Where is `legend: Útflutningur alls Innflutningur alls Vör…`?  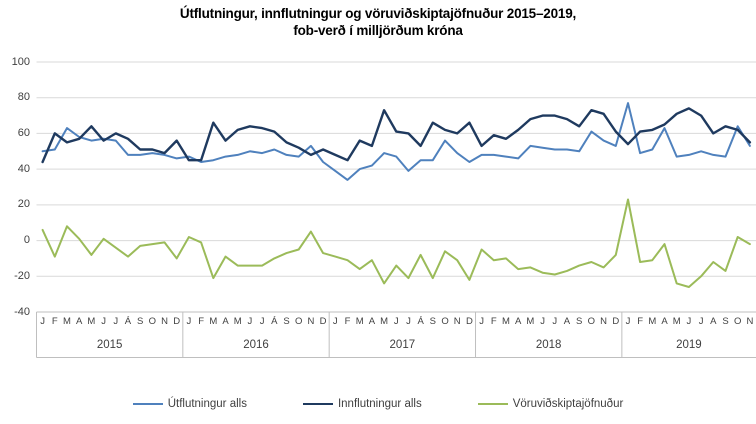
legend: Útflutningur alls Innflutningur alls Vör… is located at coordinates (378, 404).